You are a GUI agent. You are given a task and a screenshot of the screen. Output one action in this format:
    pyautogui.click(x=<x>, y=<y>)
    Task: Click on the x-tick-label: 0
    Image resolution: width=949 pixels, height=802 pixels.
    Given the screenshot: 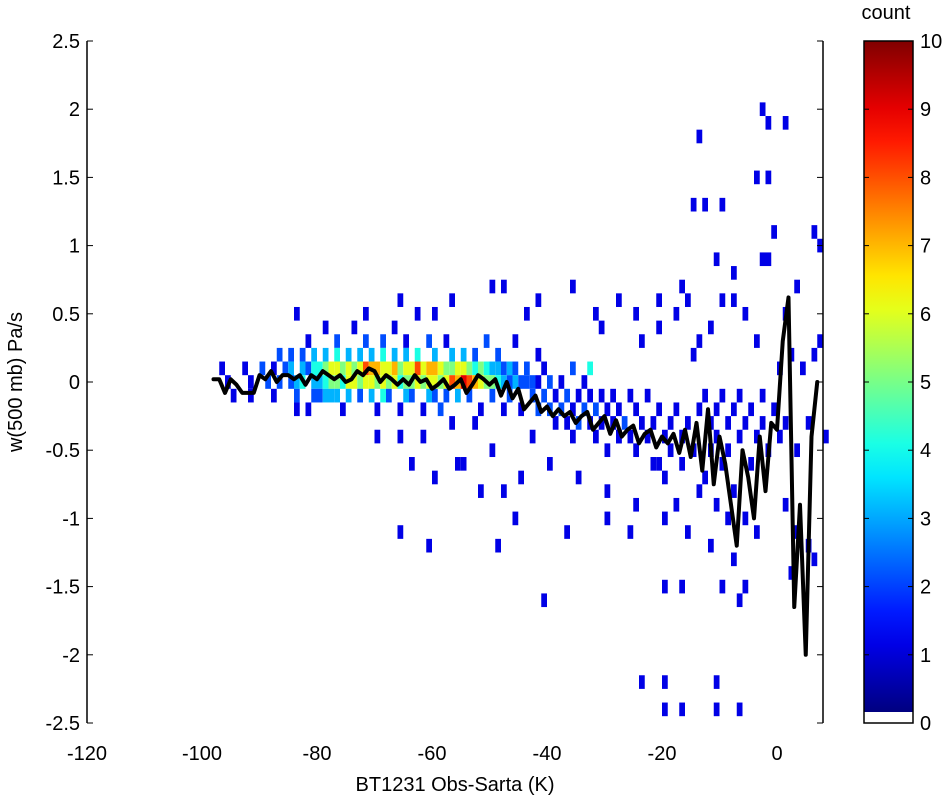 What is the action you would take?
    pyautogui.click(x=776, y=754)
    